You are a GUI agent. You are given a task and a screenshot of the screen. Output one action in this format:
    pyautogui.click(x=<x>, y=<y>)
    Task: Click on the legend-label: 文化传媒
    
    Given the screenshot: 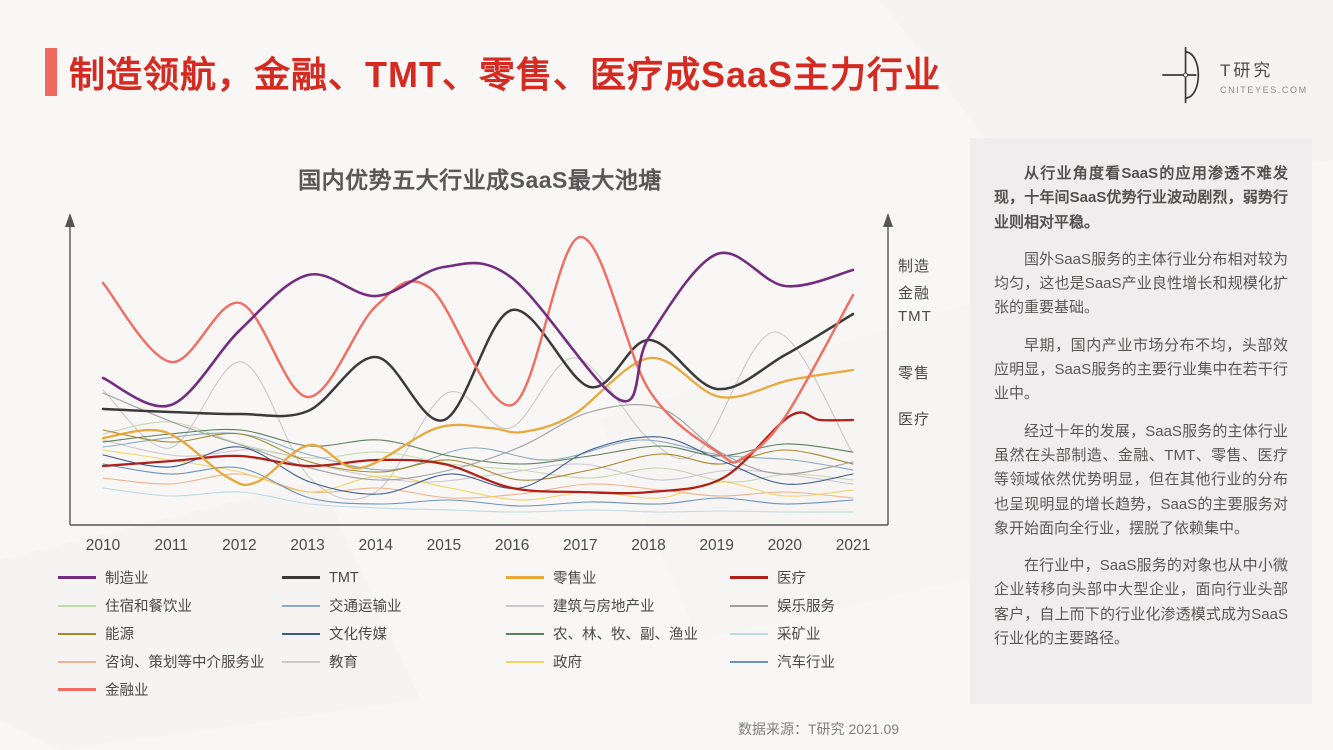 What is the action you would take?
    pyautogui.click(x=358, y=635)
    